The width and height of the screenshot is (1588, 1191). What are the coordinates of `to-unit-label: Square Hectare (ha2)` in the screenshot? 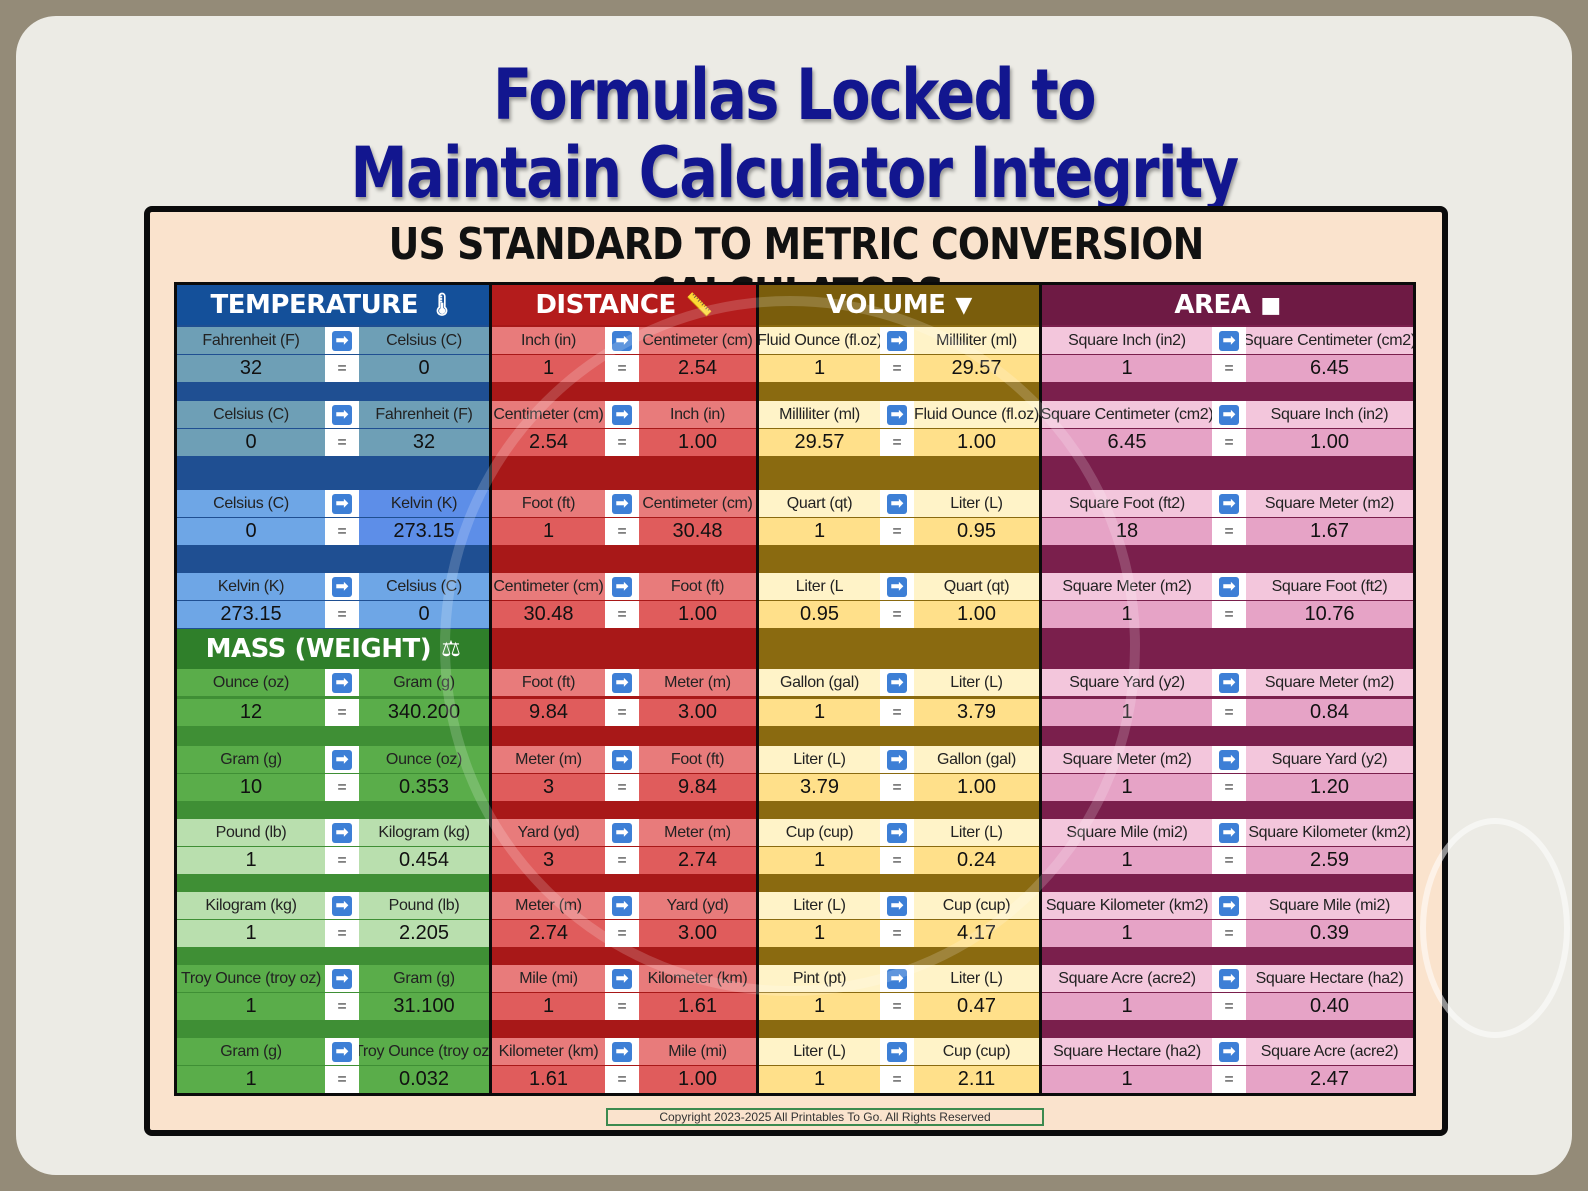 It's located at (1329, 978).